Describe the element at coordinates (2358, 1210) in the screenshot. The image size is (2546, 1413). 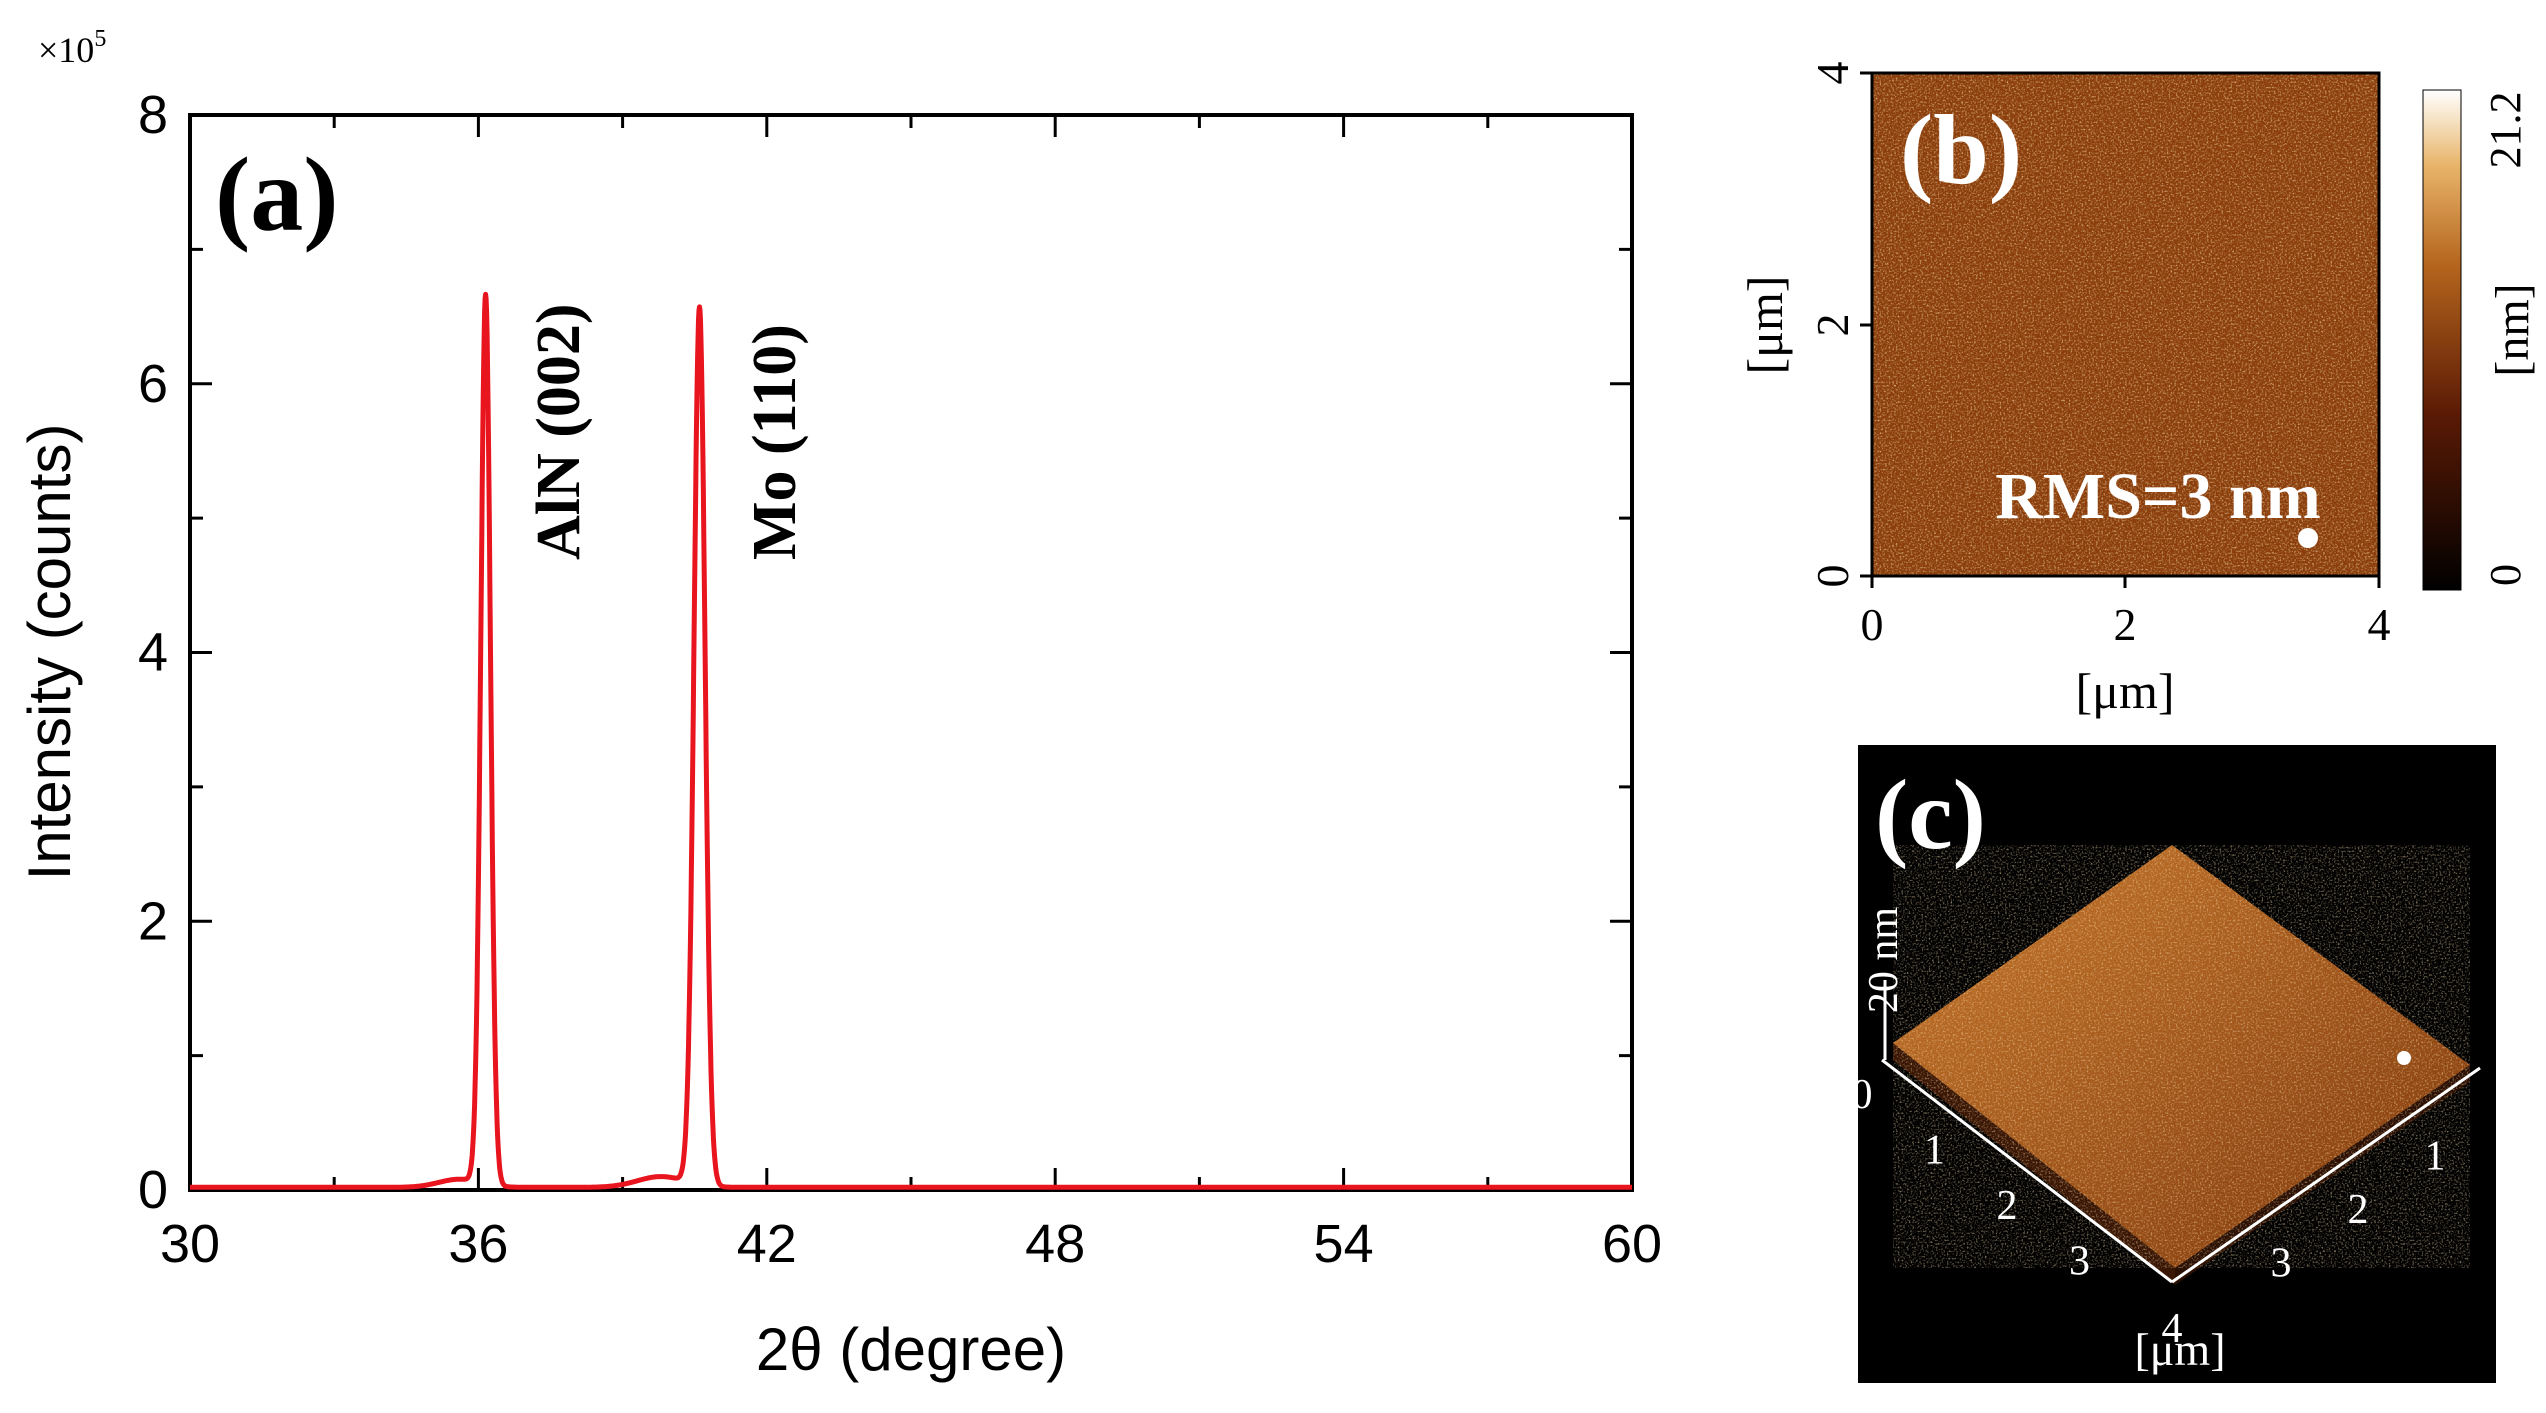
I see `c-right-tick-label: 2` at that location.